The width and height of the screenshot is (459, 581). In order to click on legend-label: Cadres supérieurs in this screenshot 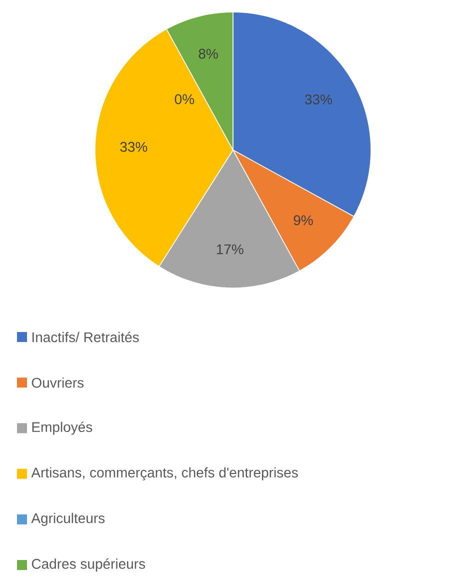, I will do `click(89, 565)`.